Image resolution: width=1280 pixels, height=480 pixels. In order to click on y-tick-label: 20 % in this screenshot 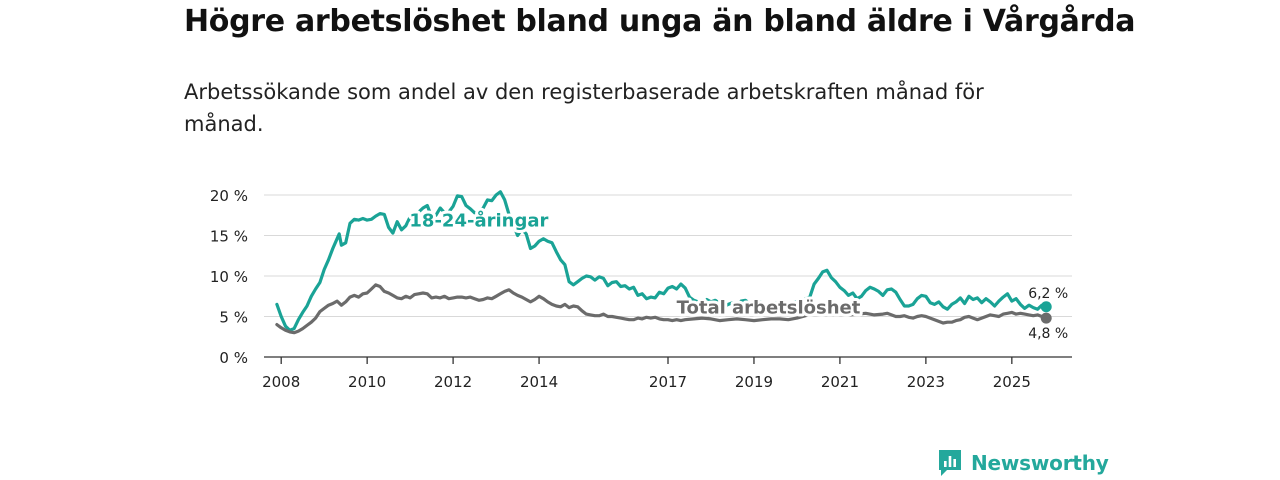, I will do `click(229, 196)`.